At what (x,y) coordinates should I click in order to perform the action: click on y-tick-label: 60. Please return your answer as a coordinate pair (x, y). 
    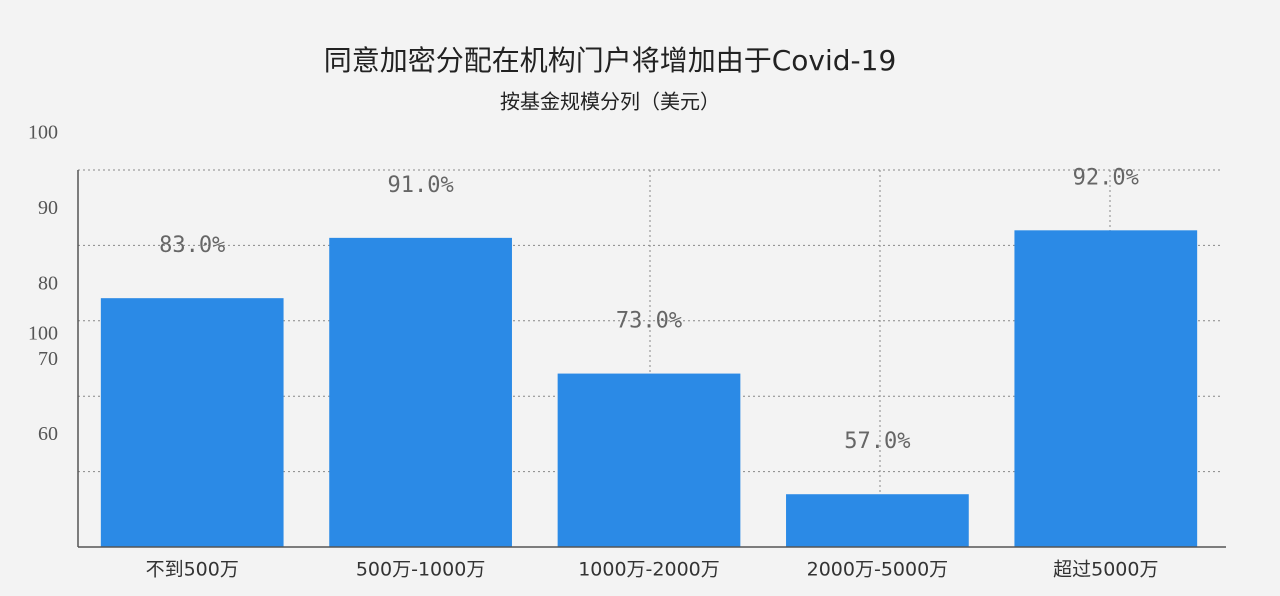
    Looking at the image, I should click on (48, 434).